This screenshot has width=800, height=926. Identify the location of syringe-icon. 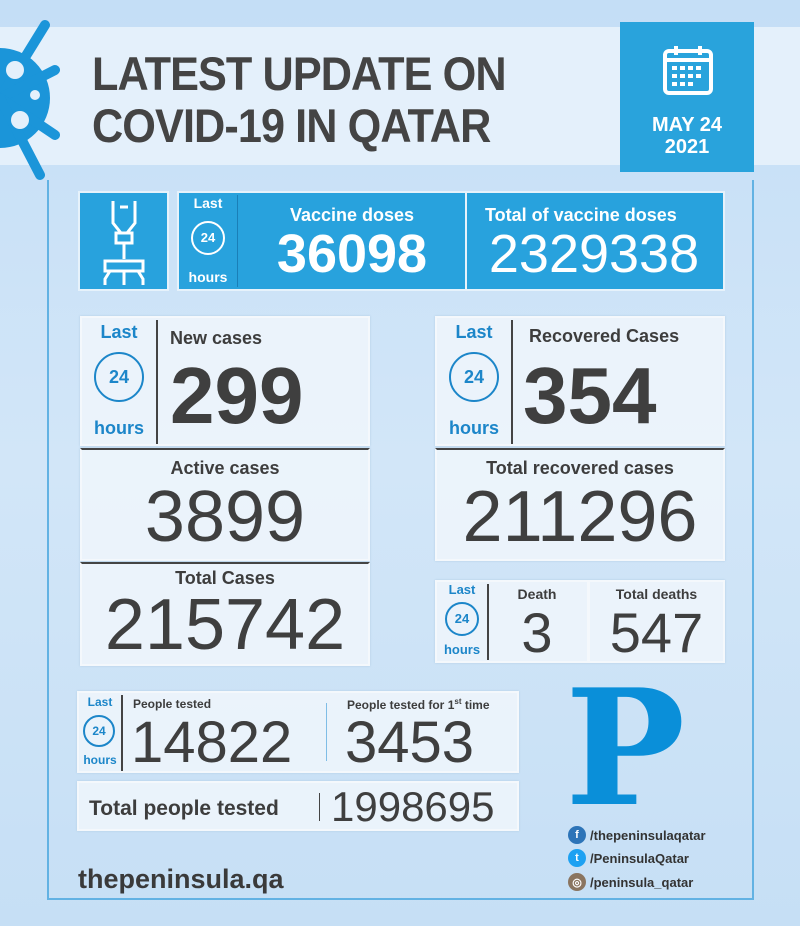
(124, 243).